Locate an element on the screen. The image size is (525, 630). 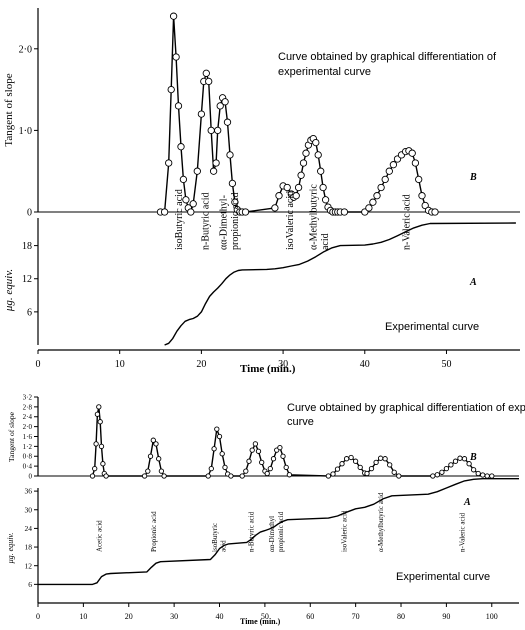
c1-a-y-label: μg. equiv. is located at coordinates (10, 549).